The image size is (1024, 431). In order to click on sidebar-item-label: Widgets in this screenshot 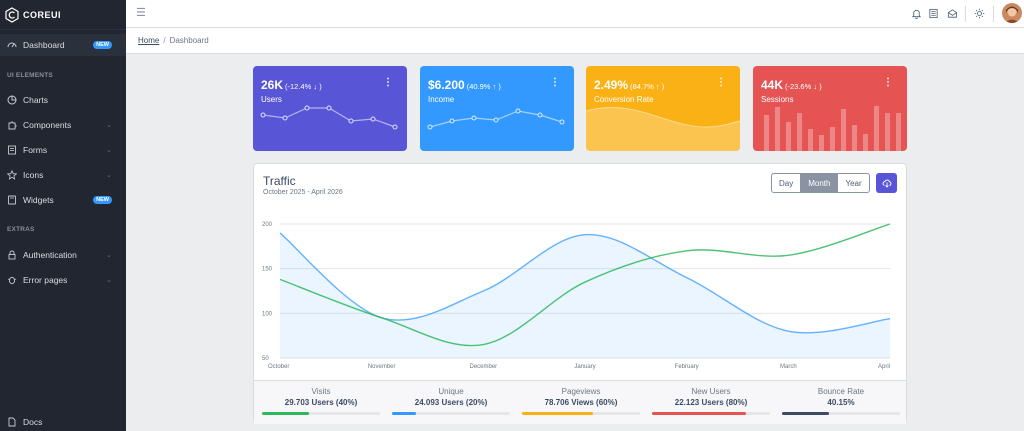, I will do `click(38, 200)`.